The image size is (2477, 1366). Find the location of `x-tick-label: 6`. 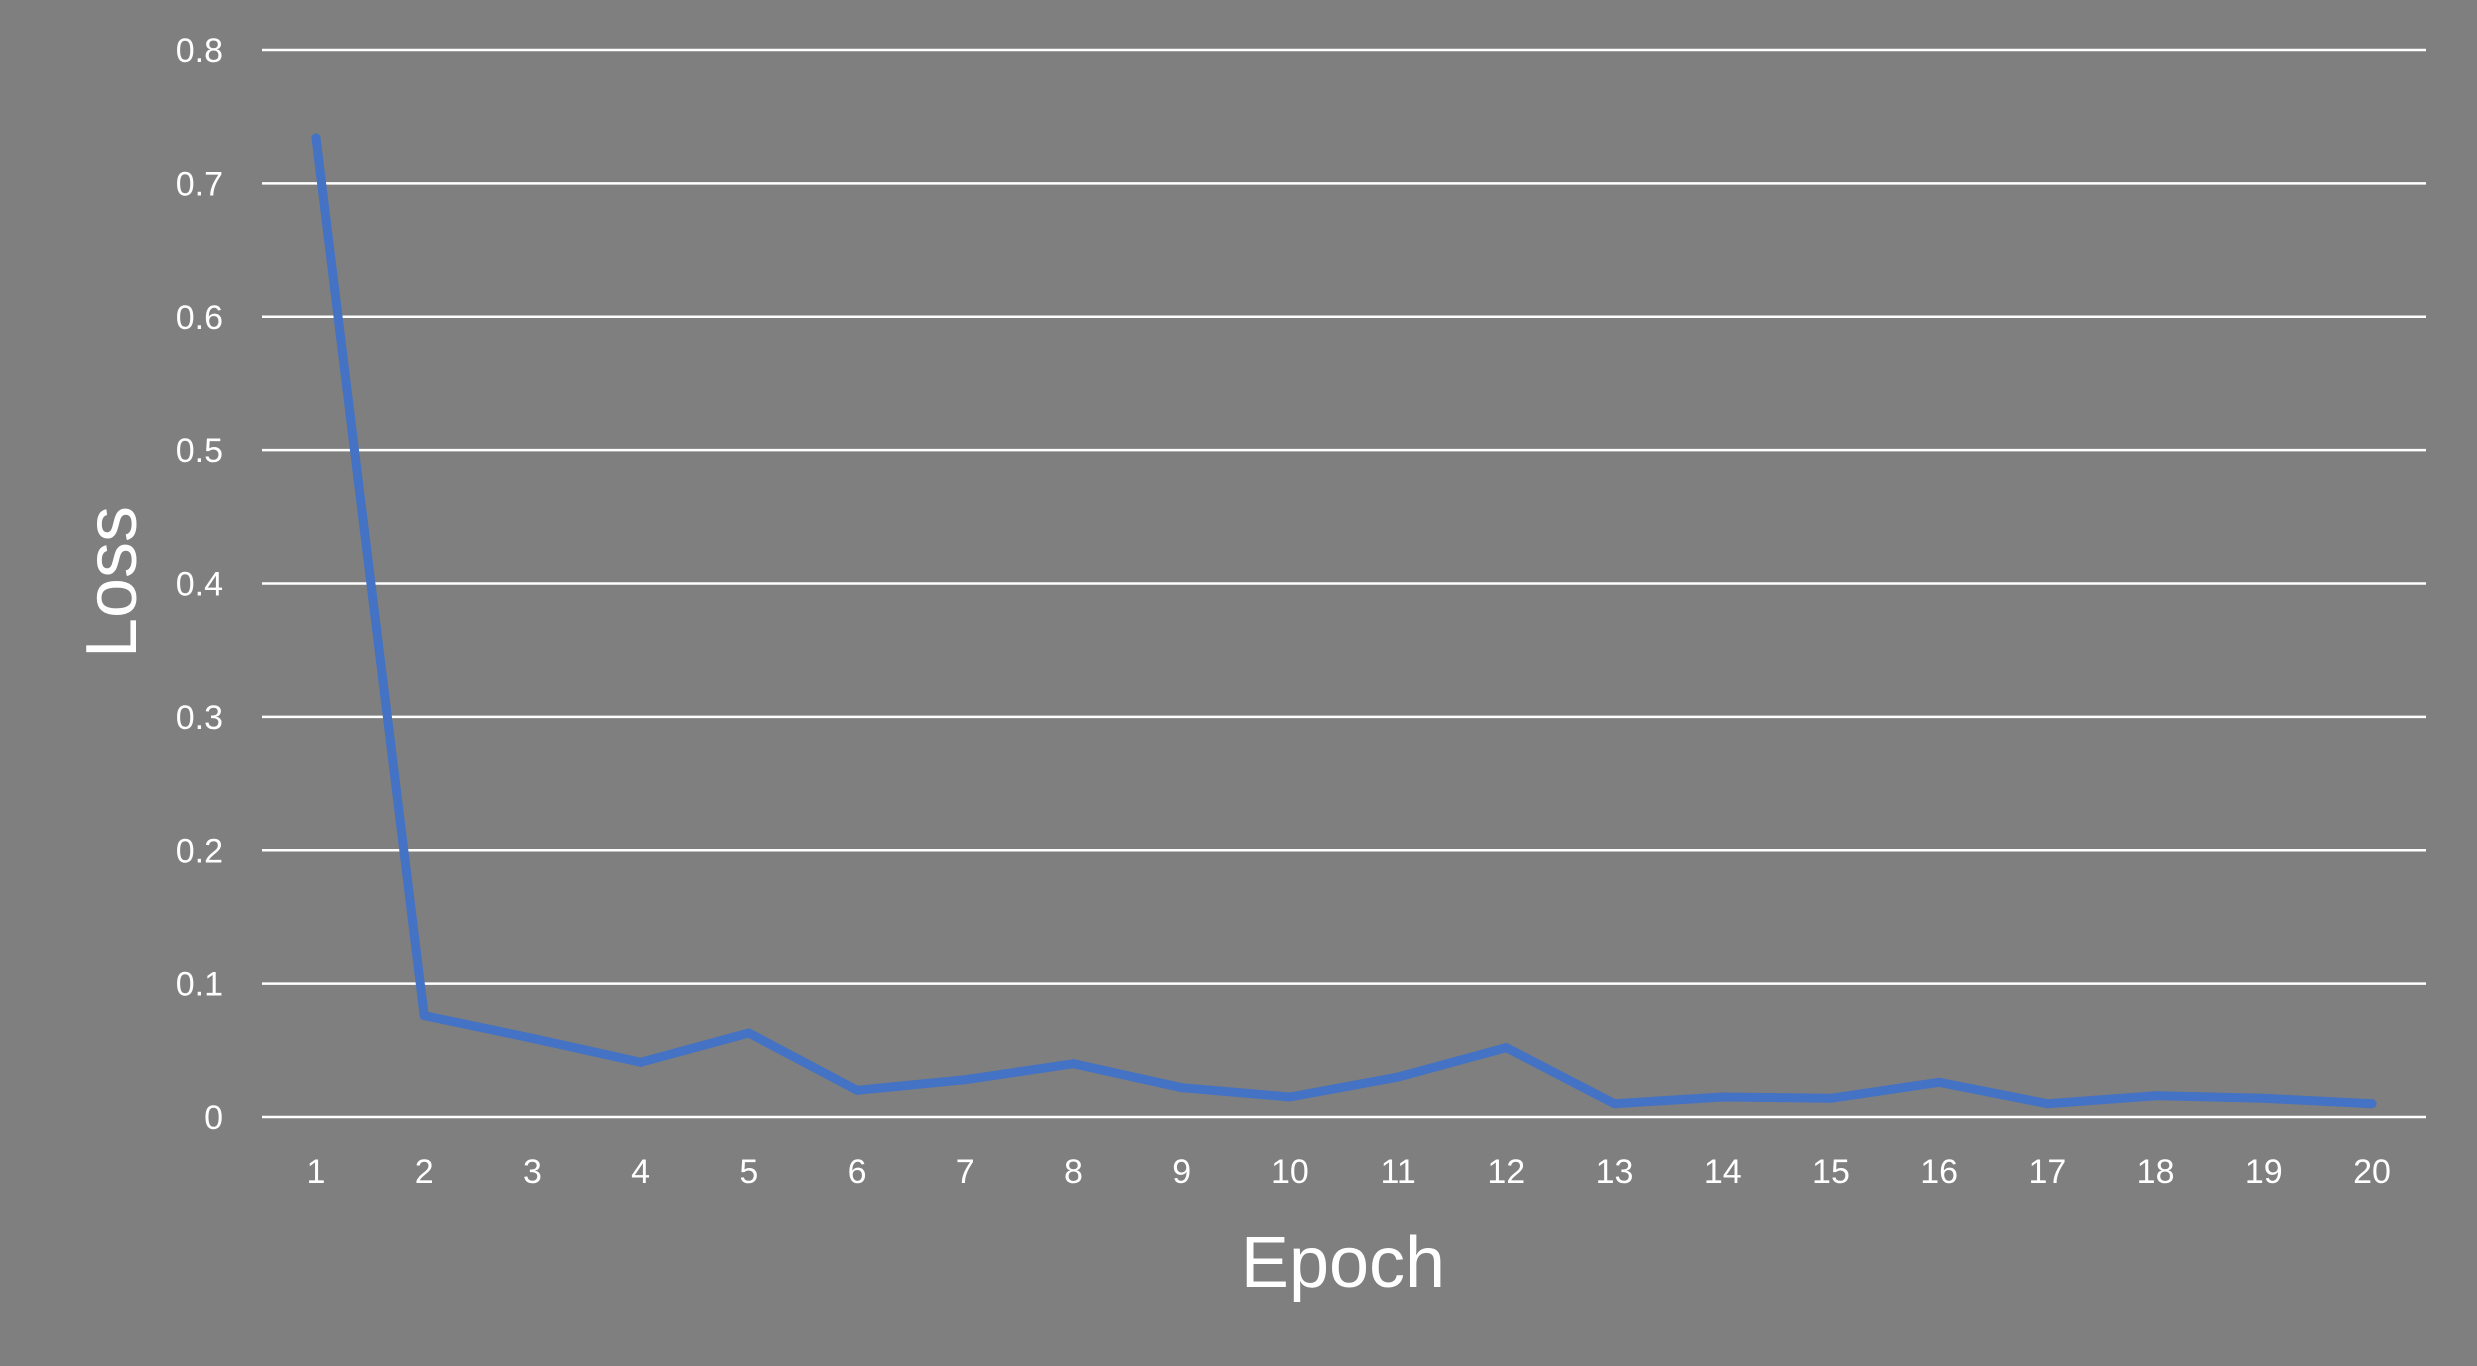

x-tick-label: 6 is located at coordinates (857, 1172).